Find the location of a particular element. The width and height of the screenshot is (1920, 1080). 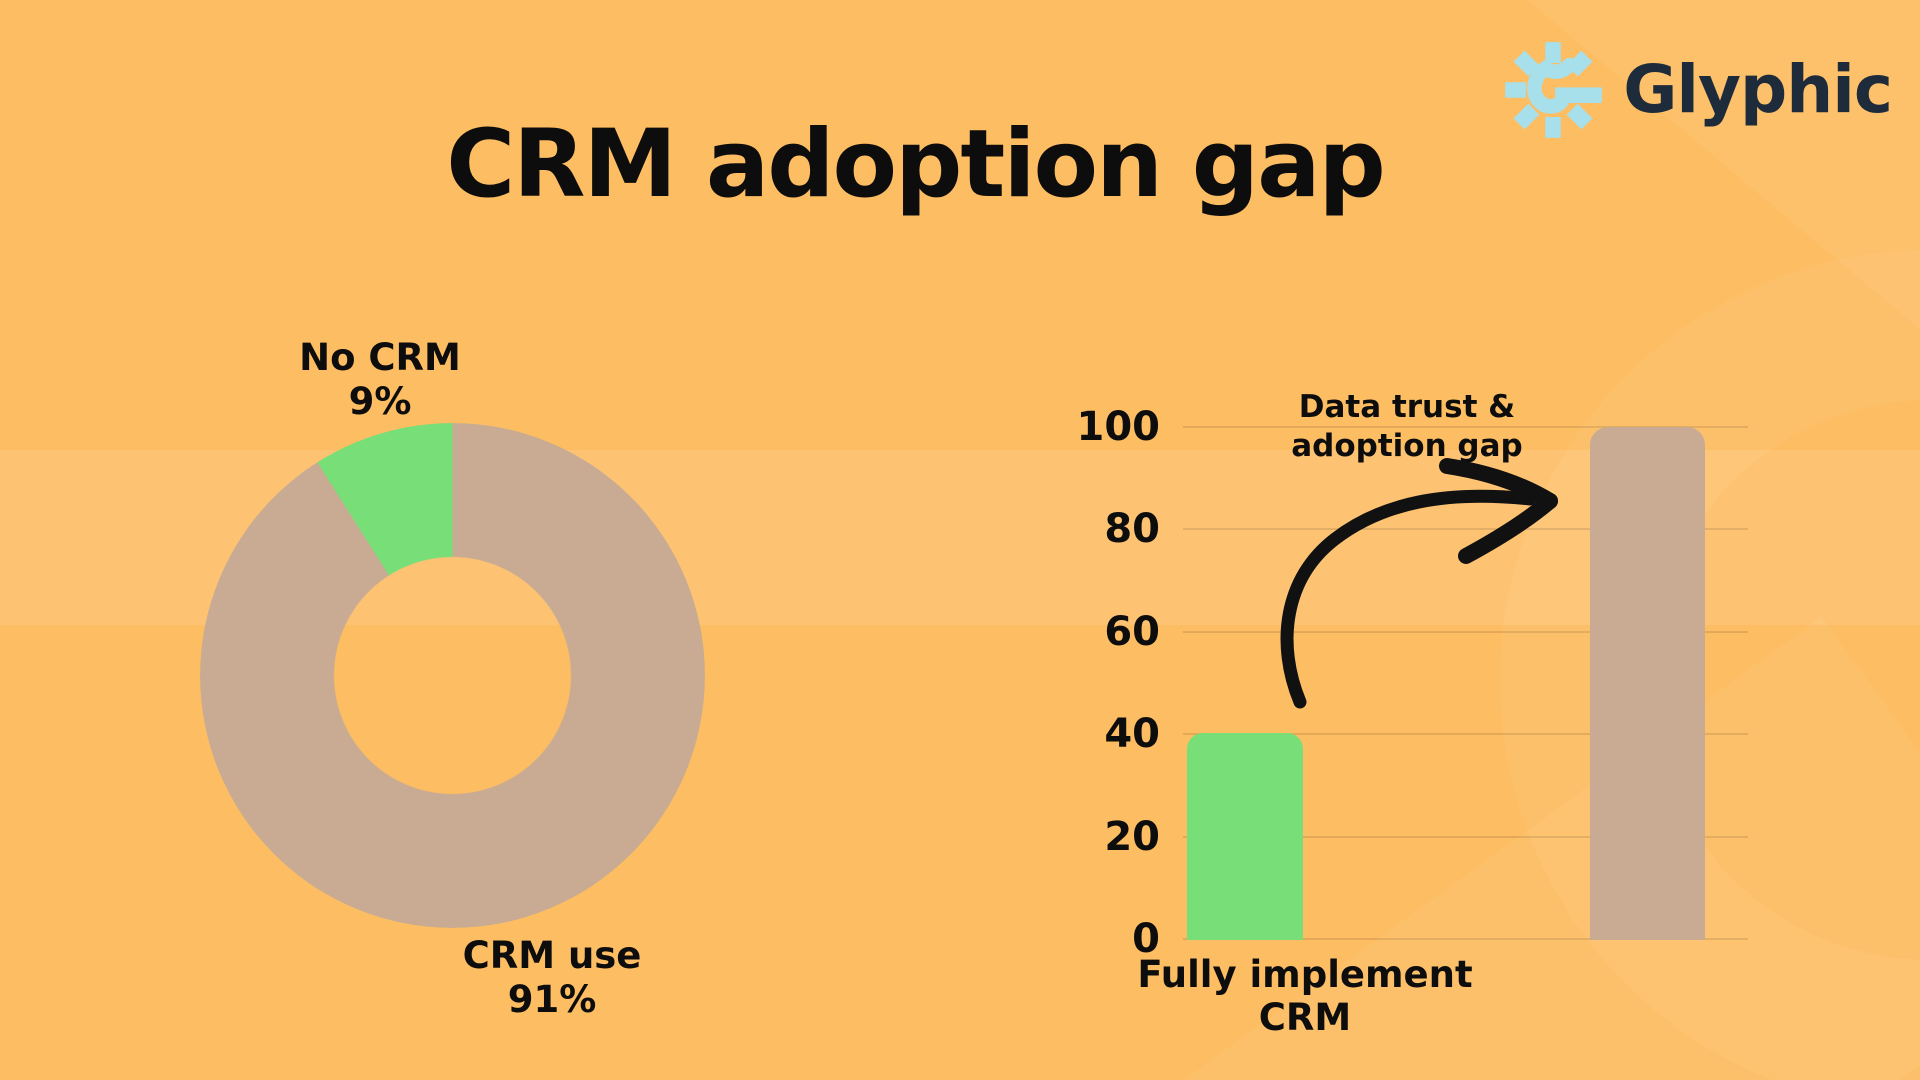

donut-label-crm-use: CRM use 91% is located at coordinates (552, 977).